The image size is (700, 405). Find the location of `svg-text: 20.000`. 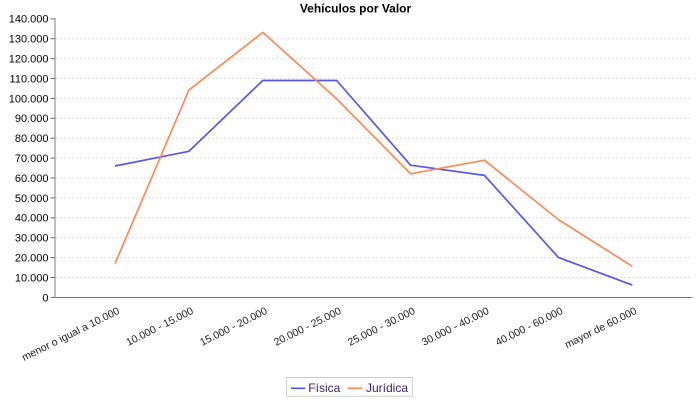

svg-text: 20.000 is located at coordinates (32, 259).